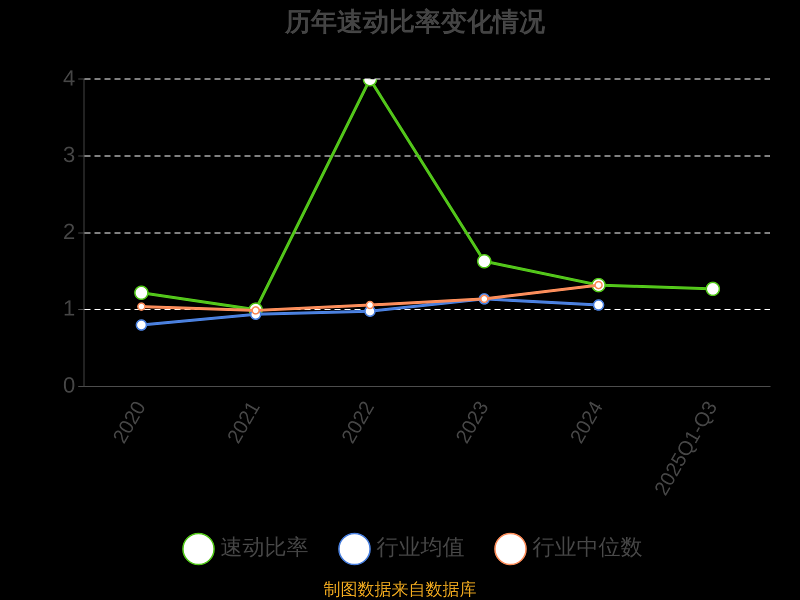  What do you see at coordinates (420, 548) in the screenshot?
I see `legend-label: 行业均值` at bounding box center [420, 548].